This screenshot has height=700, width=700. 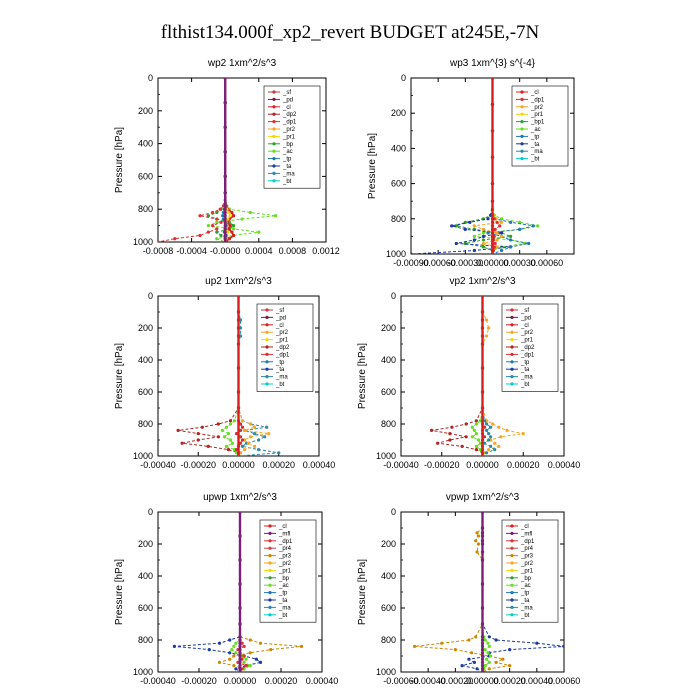 I want to click on legend-entry: _pr3, so click(x=285, y=557).